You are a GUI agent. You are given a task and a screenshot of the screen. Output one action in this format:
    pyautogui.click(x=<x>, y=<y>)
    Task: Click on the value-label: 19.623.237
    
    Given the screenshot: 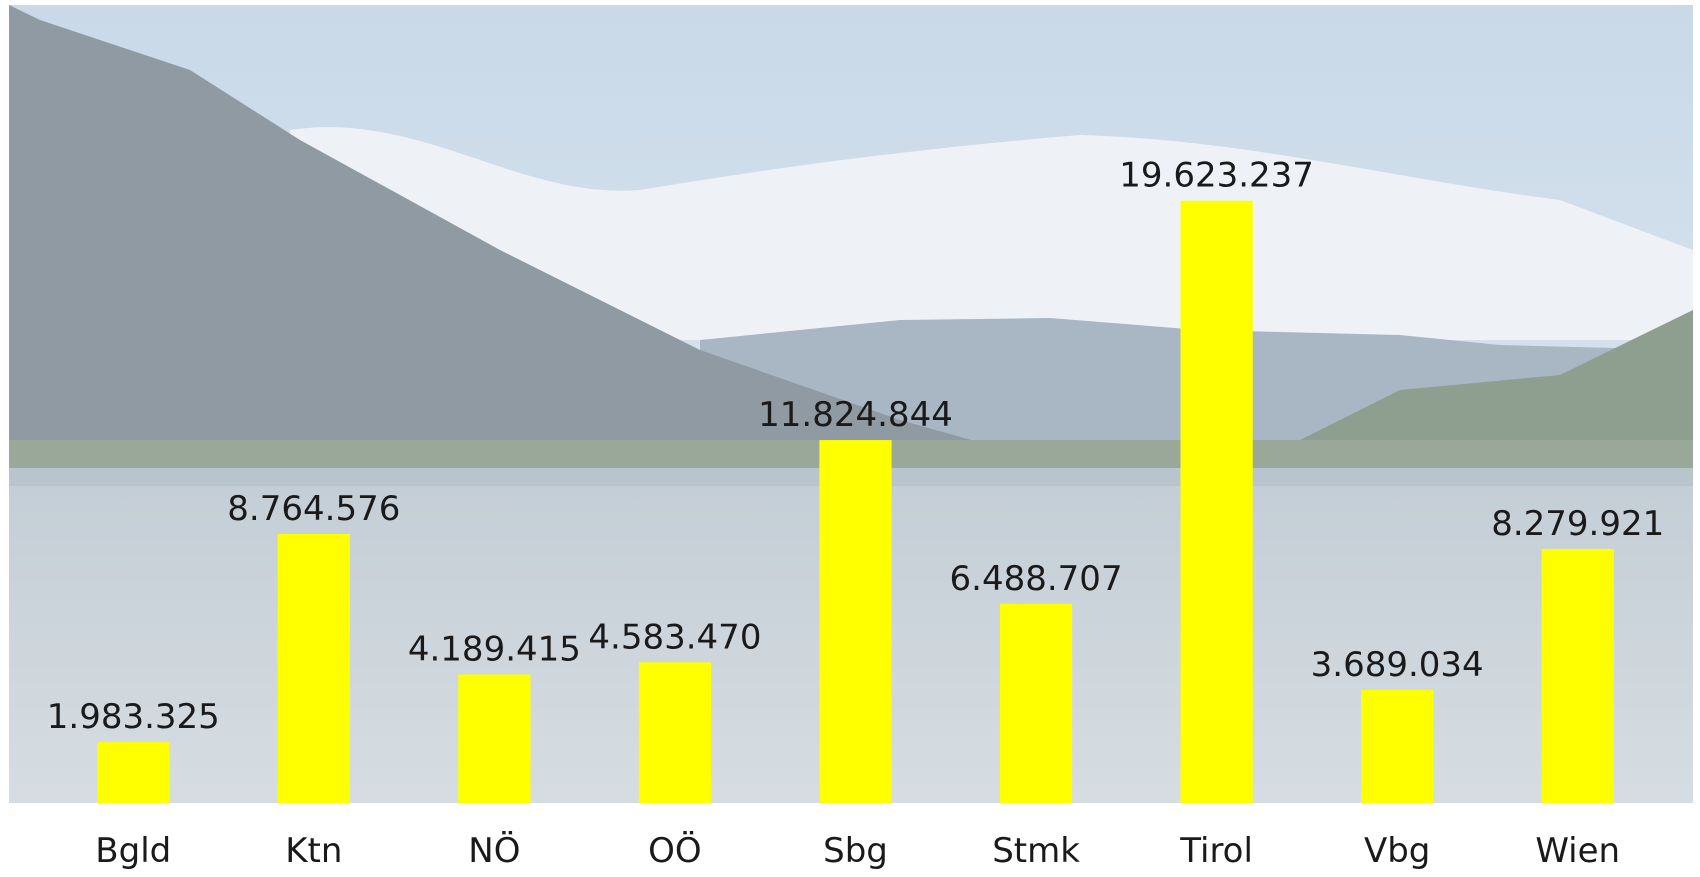 What is the action you would take?
    pyautogui.click(x=1216, y=176)
    